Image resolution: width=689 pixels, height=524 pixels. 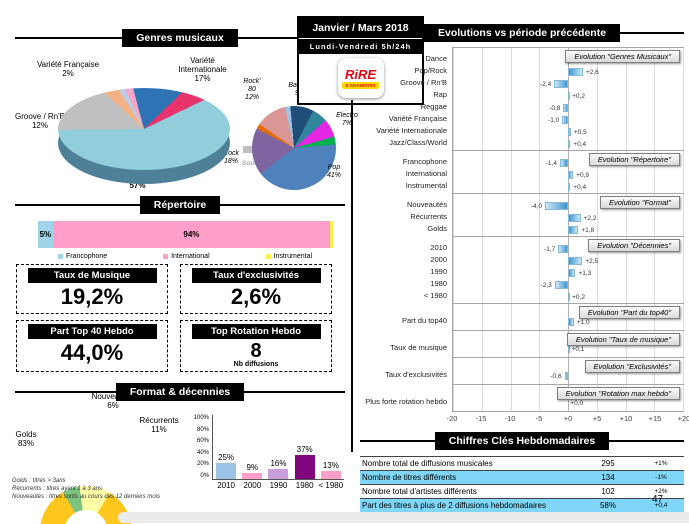 I want to click on evolutions-group-label: Evolution "Rotation max hebdo", so click(x=618, y=393).